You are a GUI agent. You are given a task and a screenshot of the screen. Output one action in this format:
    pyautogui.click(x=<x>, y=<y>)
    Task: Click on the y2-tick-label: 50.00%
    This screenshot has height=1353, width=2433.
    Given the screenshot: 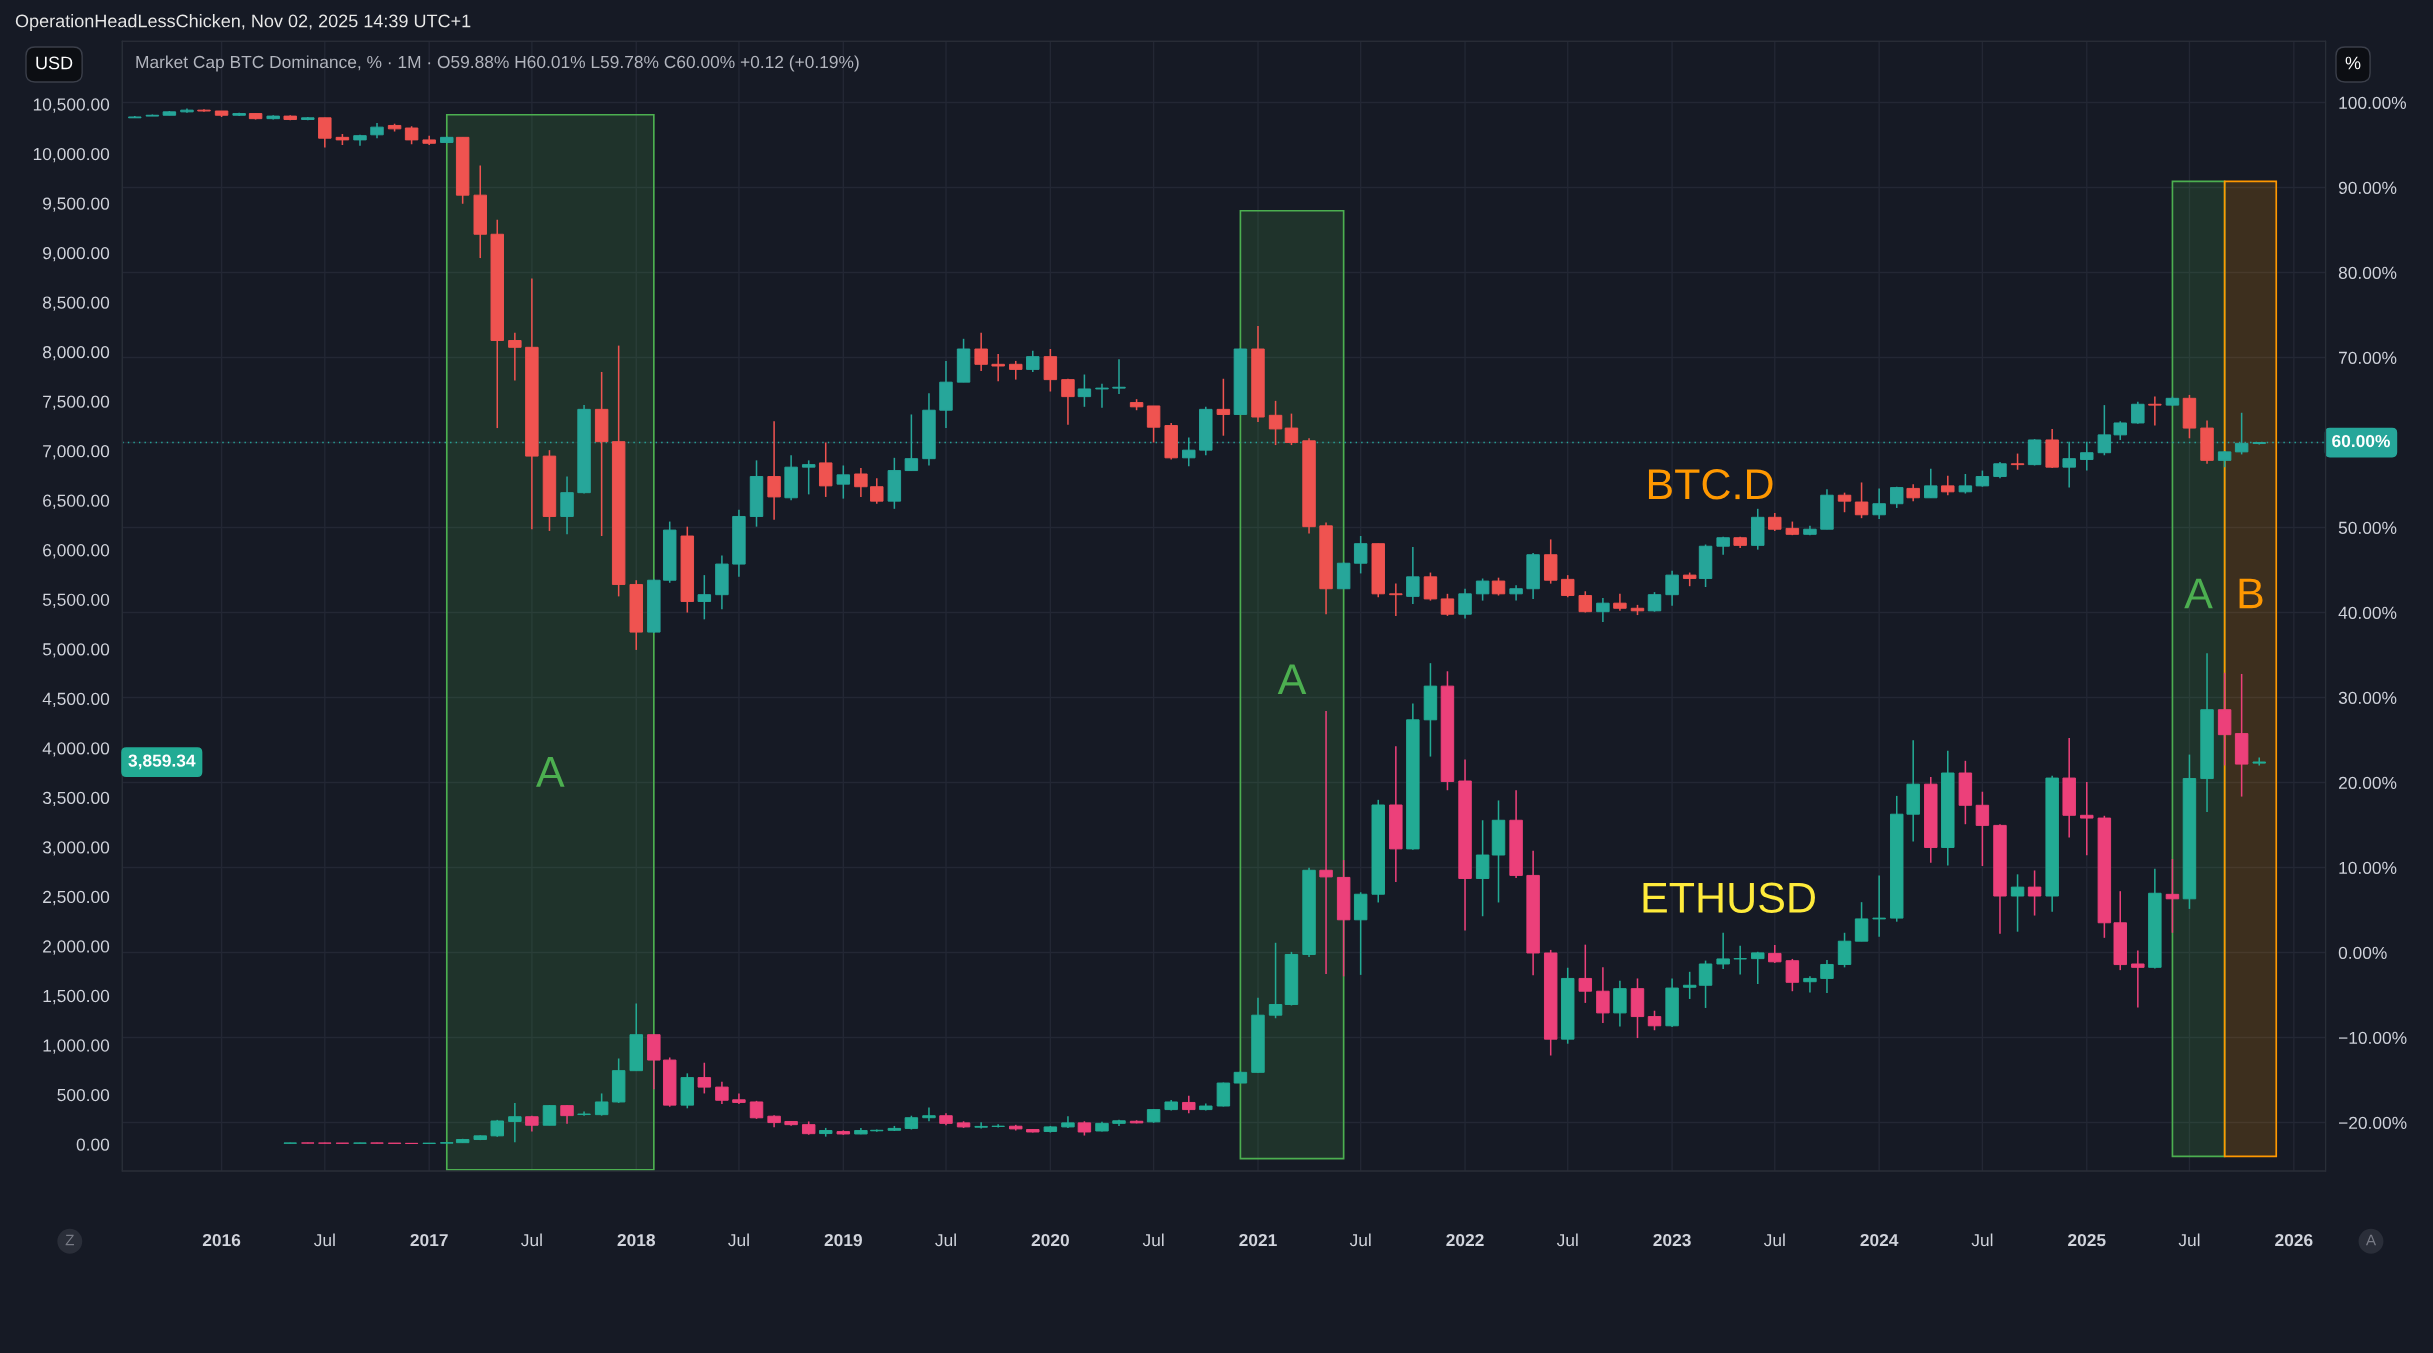 What is the action you would take?
    pyautogui.click(x=2367, y=527)
    